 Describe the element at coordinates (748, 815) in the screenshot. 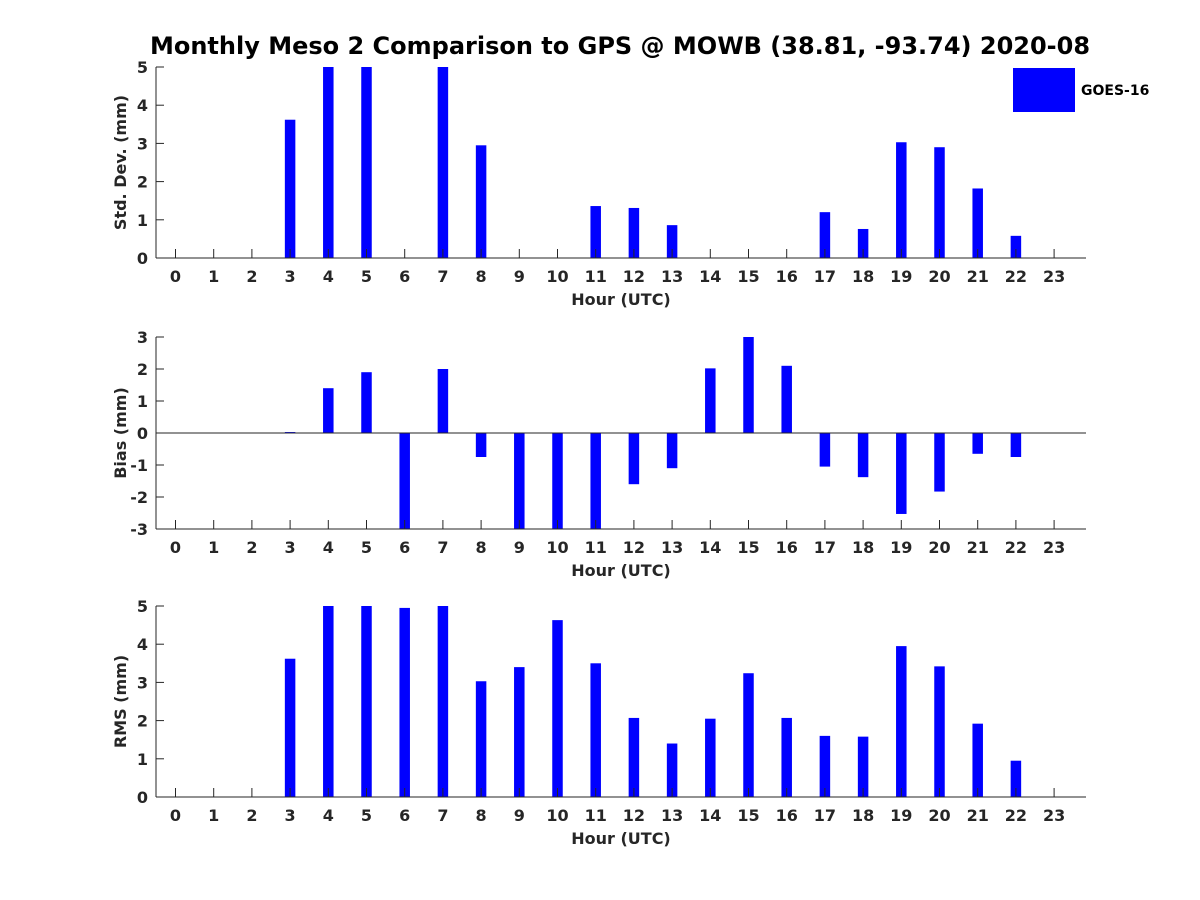

I see `rms-xtick-label-15: 15` at that location.